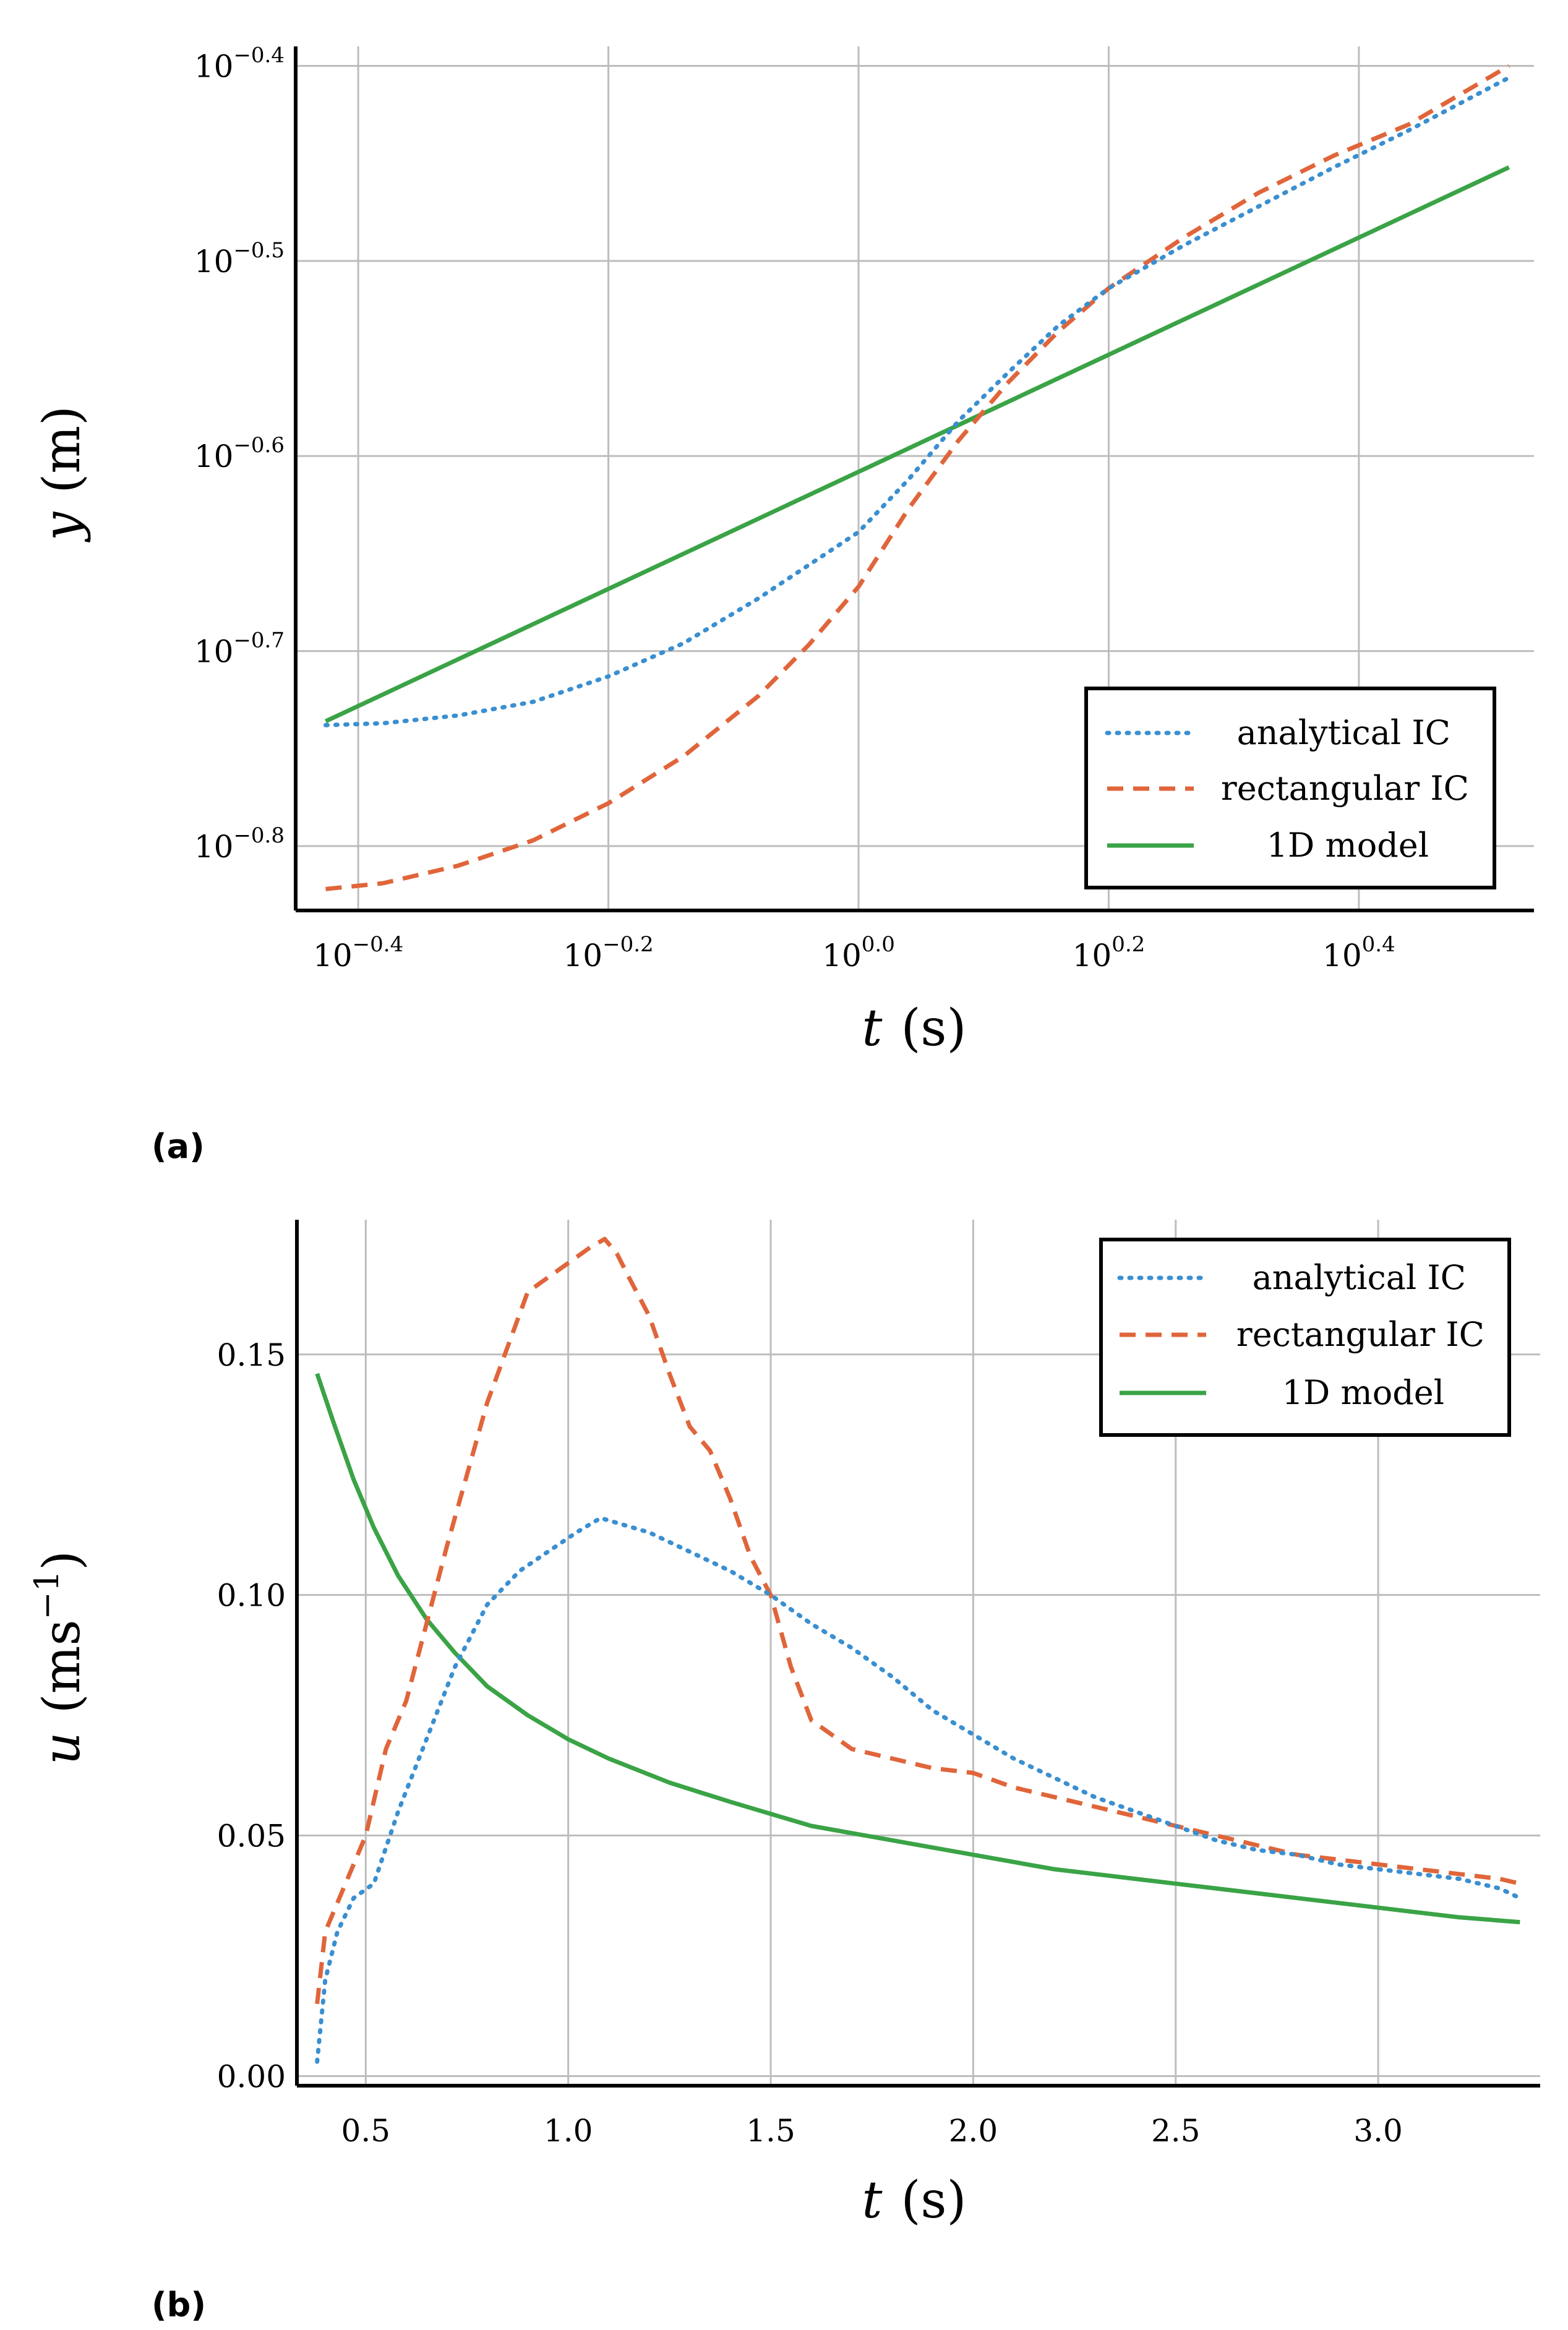 This screenshot has width=1568, height=2330. Describe the element at coordinates (1360, 1277) in the screenshot. I see `panel-b-legend-label-analytical: analytical IC` at that location.